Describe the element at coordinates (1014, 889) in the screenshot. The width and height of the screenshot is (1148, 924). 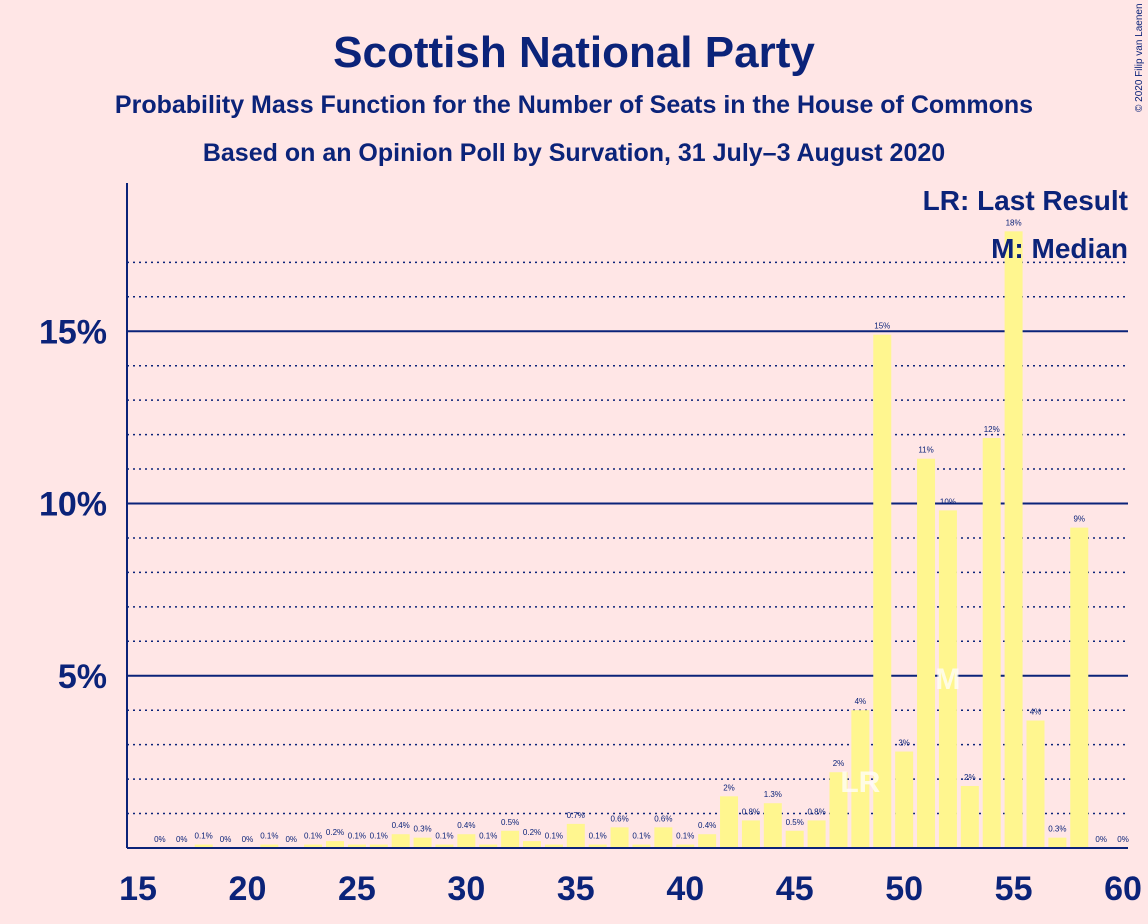
I see `x-tick-label: 55` at that location.